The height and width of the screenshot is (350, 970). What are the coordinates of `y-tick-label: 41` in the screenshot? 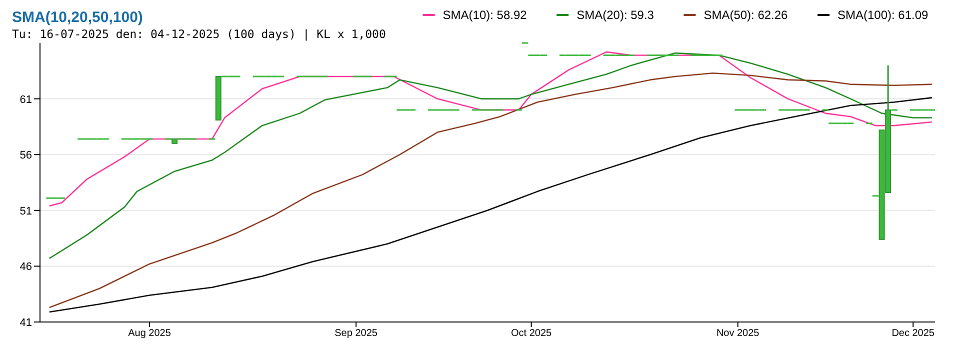 It's located at (26, 323).